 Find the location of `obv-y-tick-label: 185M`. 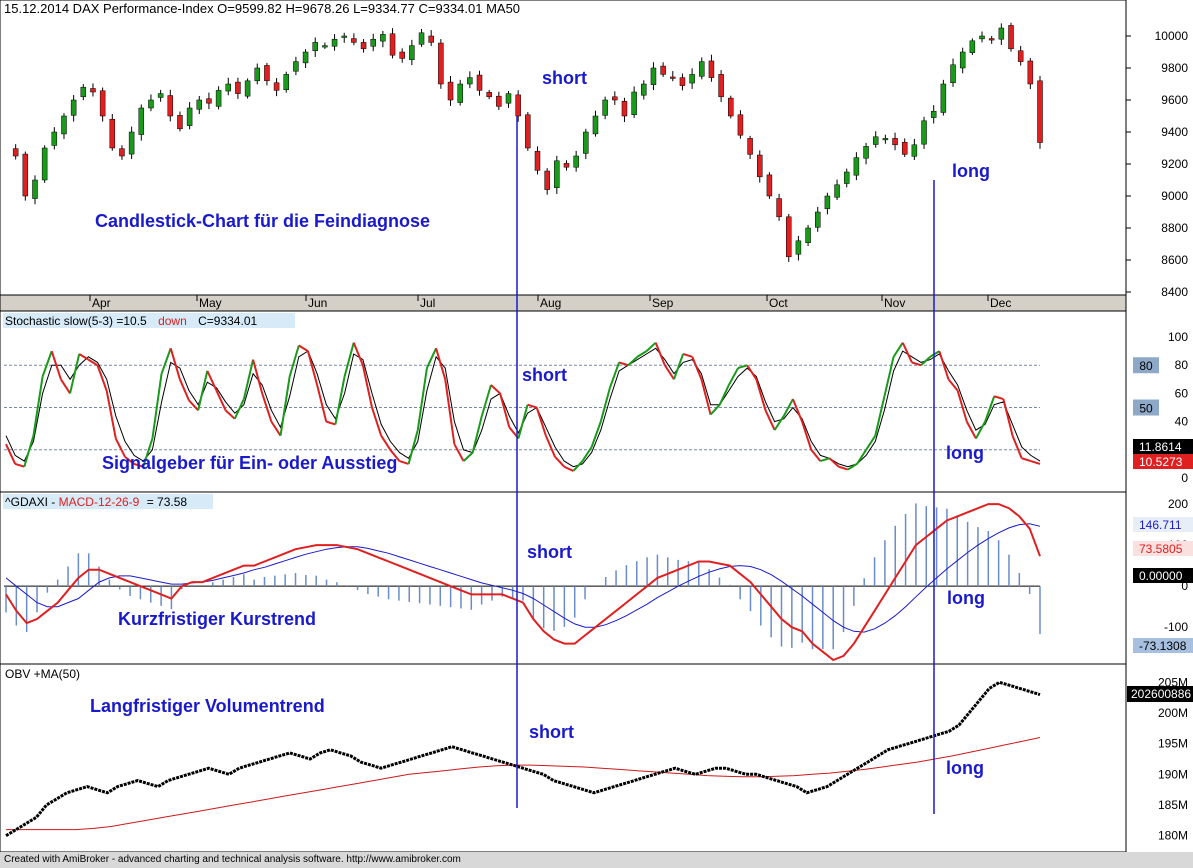

obv-y-tick-label: 185M is located at coordinates (1173, 805).